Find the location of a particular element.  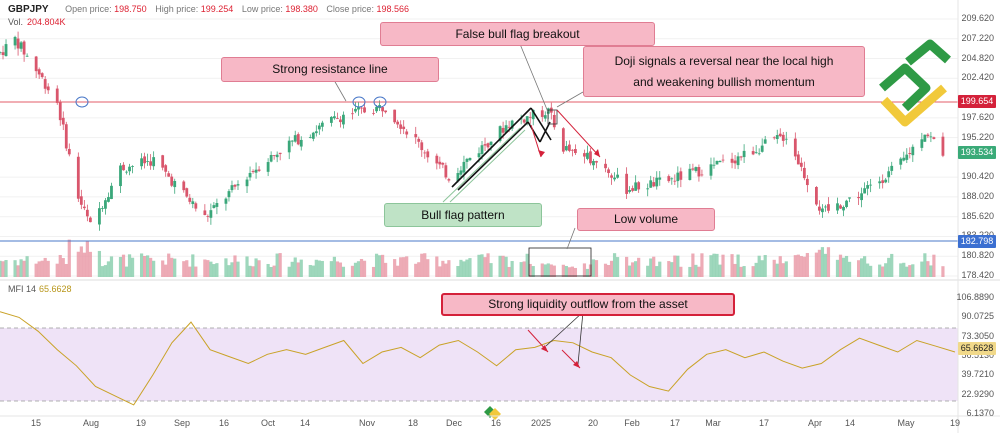

mfi-tick-label: 73.3050 is located at coordinates (977, 335).